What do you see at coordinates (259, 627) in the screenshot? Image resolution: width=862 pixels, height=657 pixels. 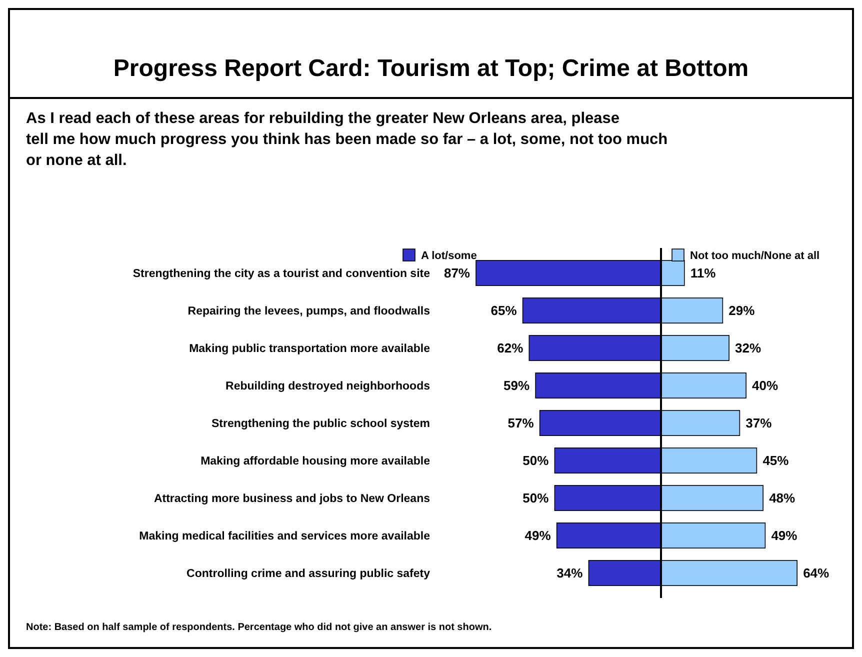 I see `text: Note: Based on half sample of respondents. Percentage who did not give an answer is not shown.` at bounding box center [259, 627].